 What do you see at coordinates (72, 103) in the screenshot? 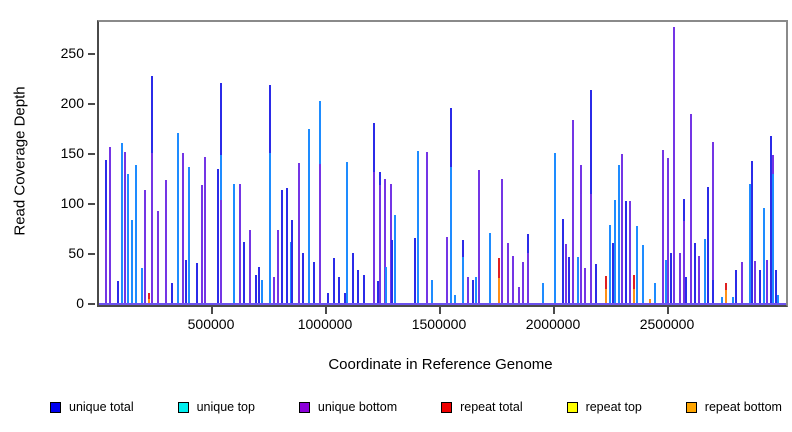
I see `y-tick-label: 200` at bounding box center [72, 103].